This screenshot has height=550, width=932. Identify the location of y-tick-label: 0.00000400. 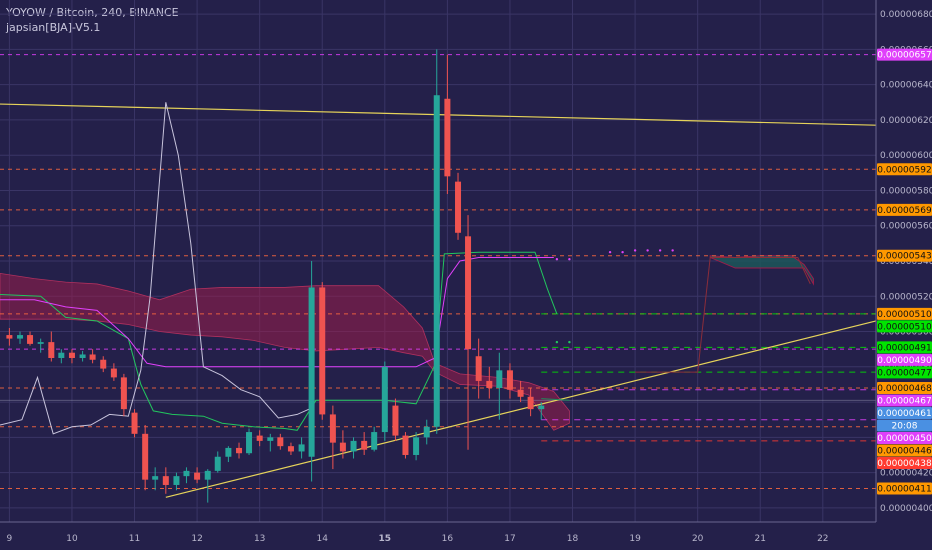
(906, 509).